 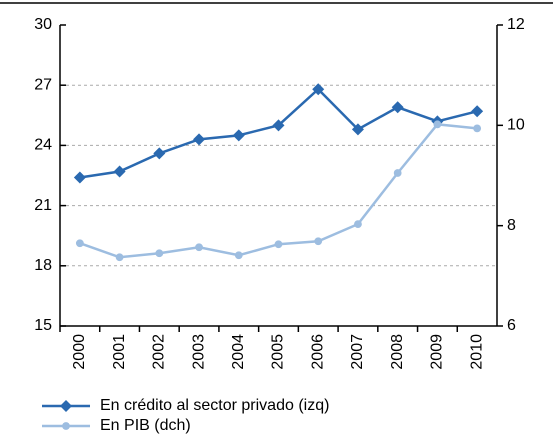 What do you see at coordinates (238, 352) in the screenshot?
I see `x-tick-label: 2004` at bounding box center [238, 352].